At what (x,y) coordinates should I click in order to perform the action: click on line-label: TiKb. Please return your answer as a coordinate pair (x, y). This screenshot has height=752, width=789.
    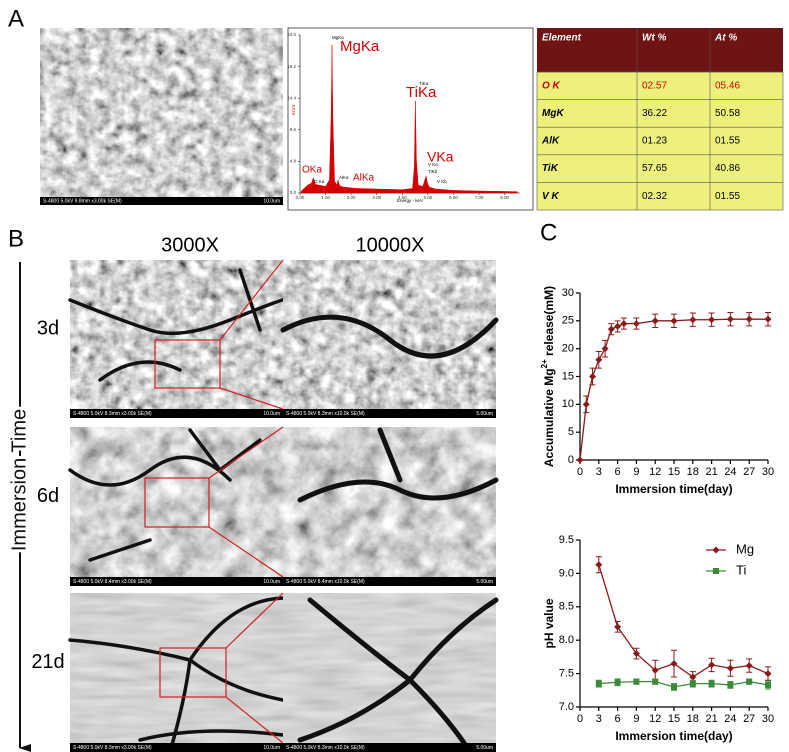
    Looking at the image, I should click on (433, 171).